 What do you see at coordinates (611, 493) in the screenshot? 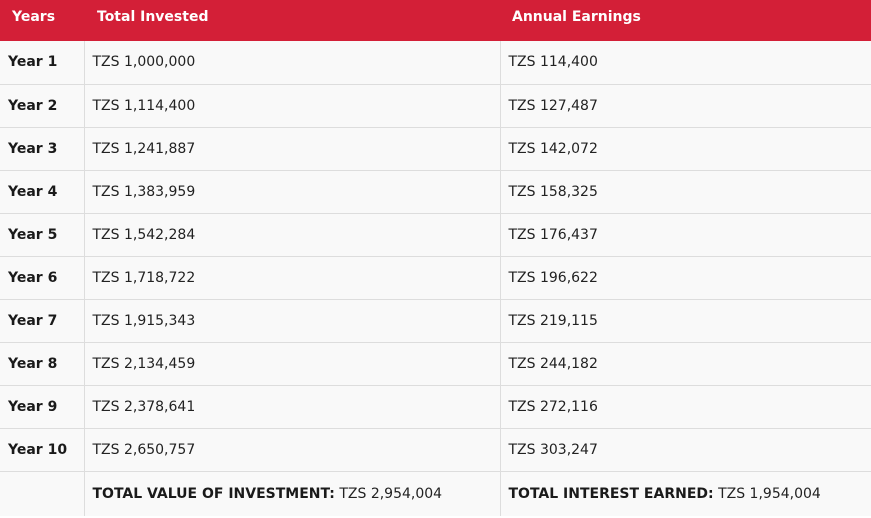
I see `total-interest-label: TOTAL INTEREST EARNED:` at bounding box center [611, 493].